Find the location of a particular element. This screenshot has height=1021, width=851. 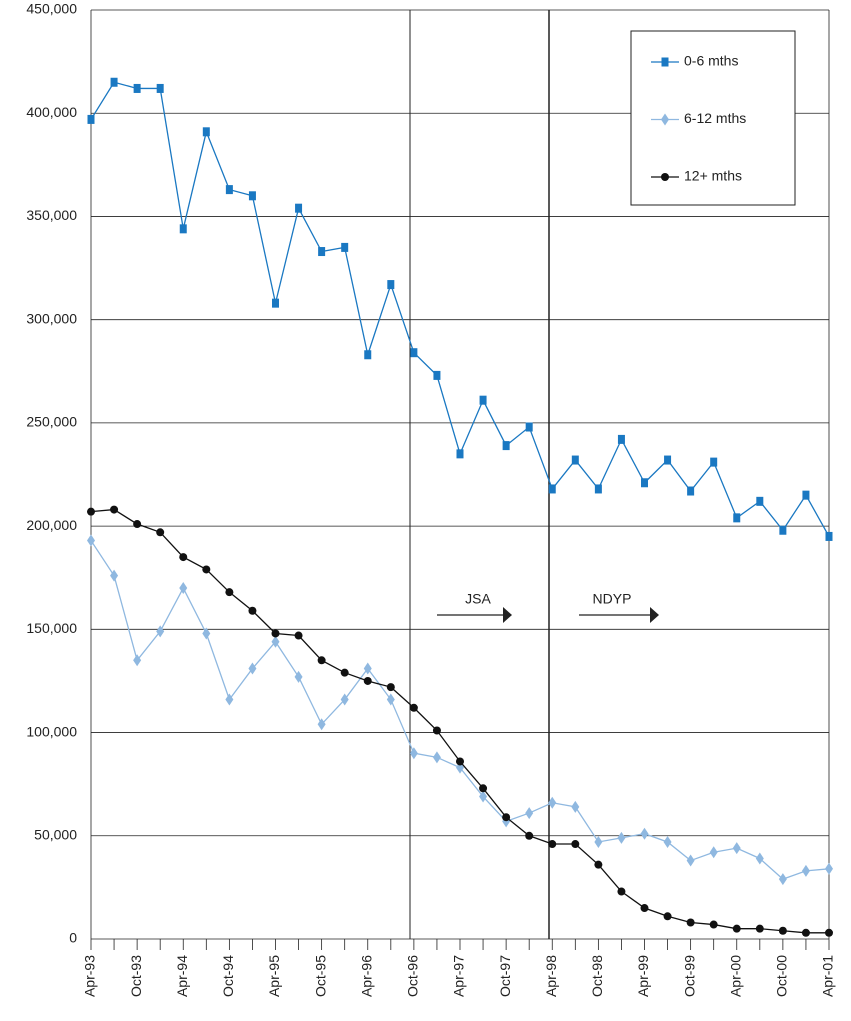

x-tick-label: Oct-94 is located at coordinates (228, 976).